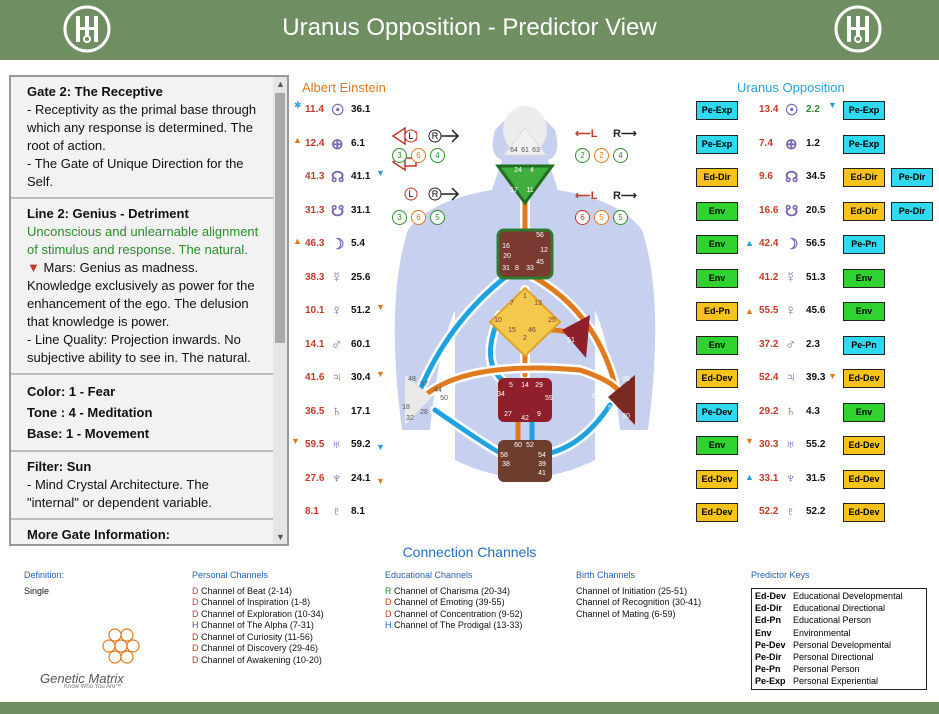 The image size is (939, 714). I want to click on gate-number: 63, so click(536, 150).